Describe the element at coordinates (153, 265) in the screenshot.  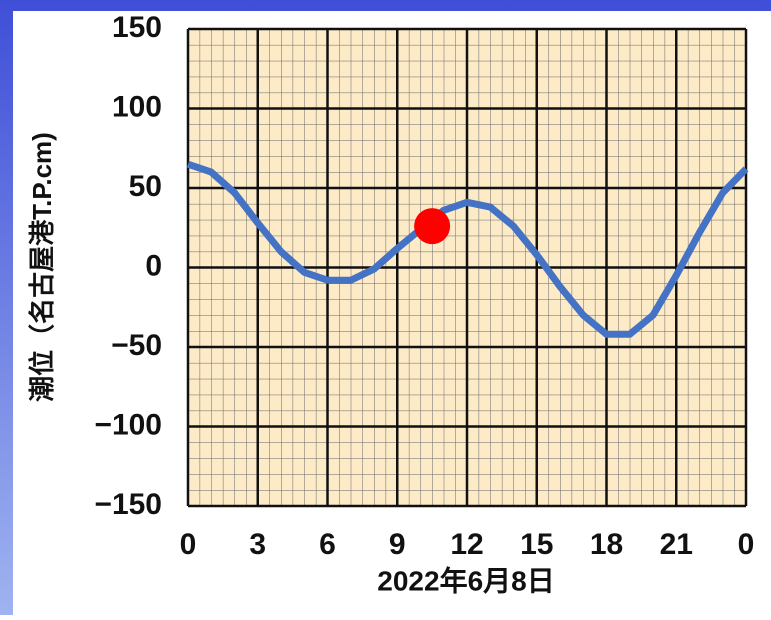
I see `y-tick-label: 0` at that location.